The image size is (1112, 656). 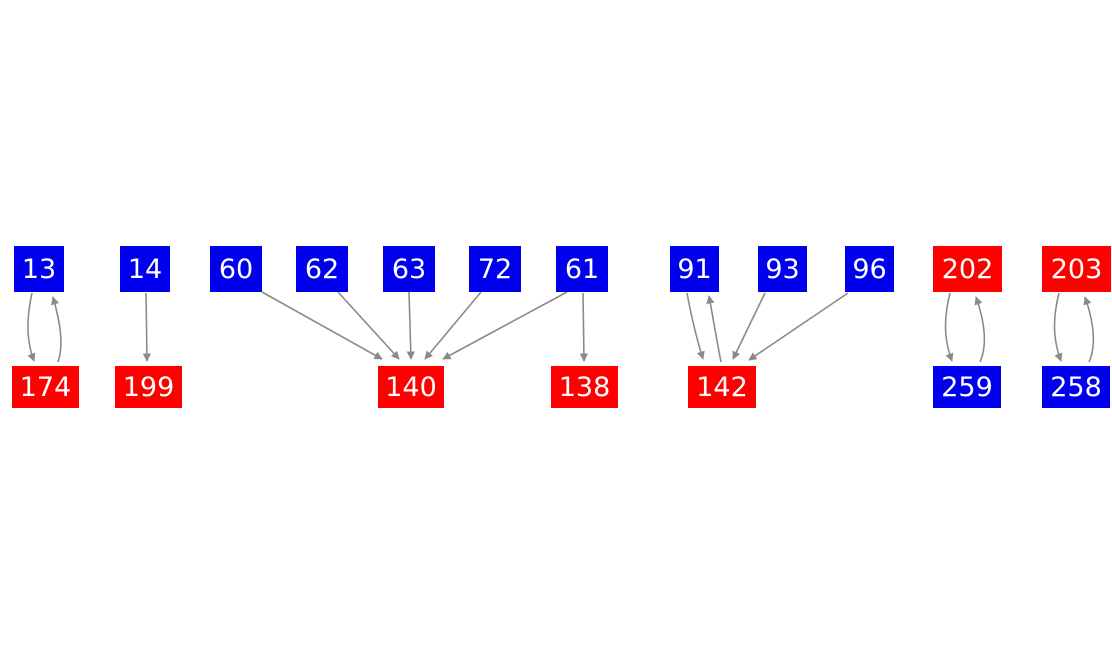 I want to click on graph-node-63: 63, so click(x=409, y=269).